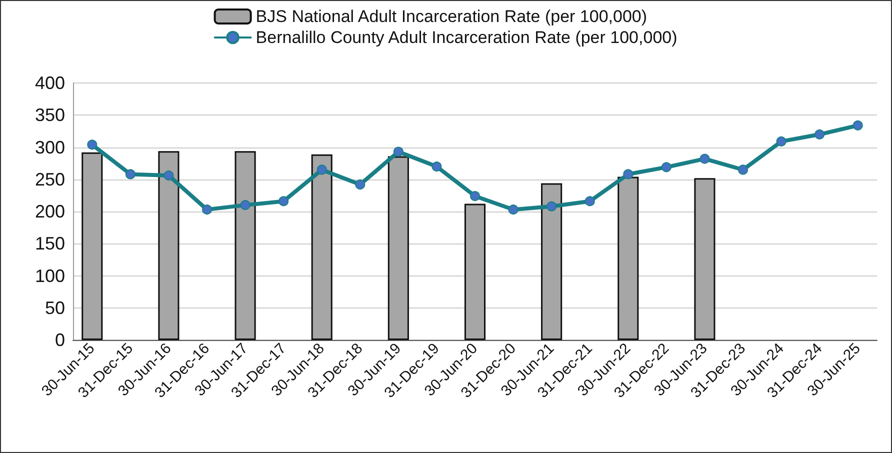  Describe the element at coordinates (49, 179) in the screenshot. I see `y-tick-label: 250` at that location.